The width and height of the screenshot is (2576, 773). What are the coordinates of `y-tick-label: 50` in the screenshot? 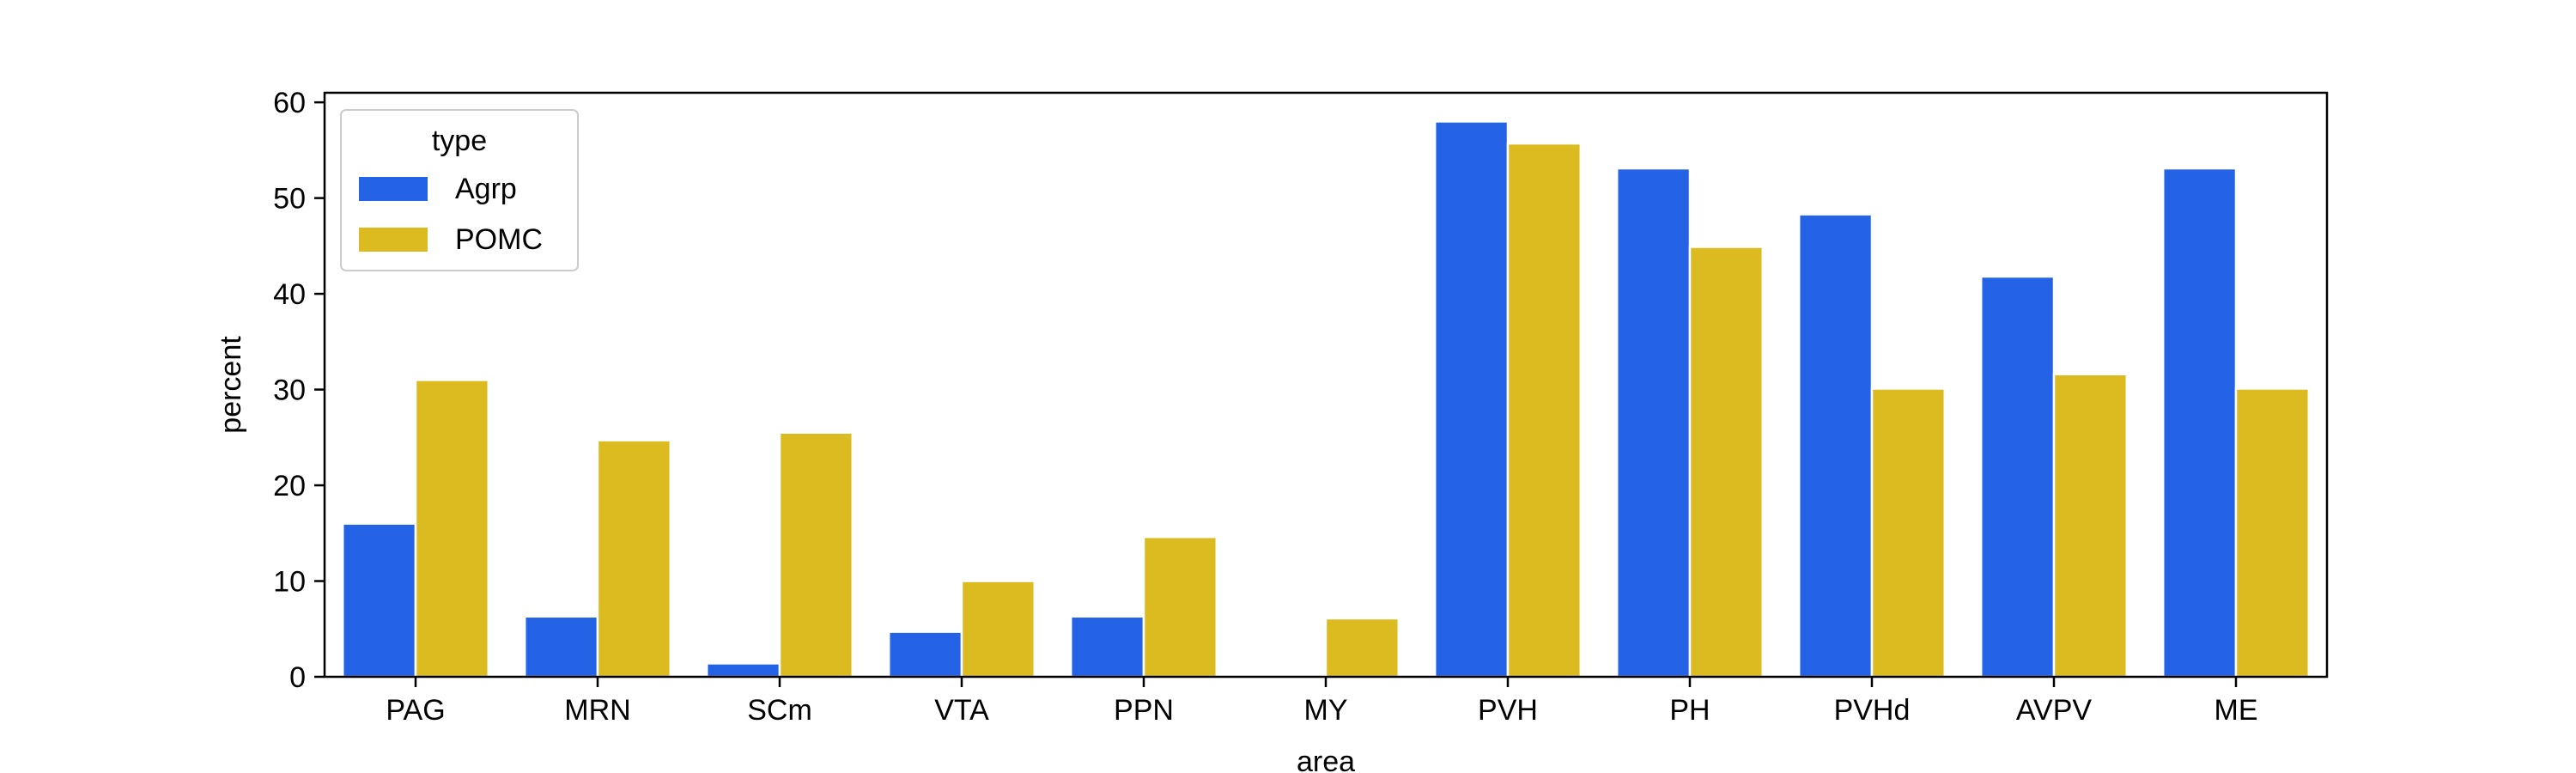 It's located at (290, 199).